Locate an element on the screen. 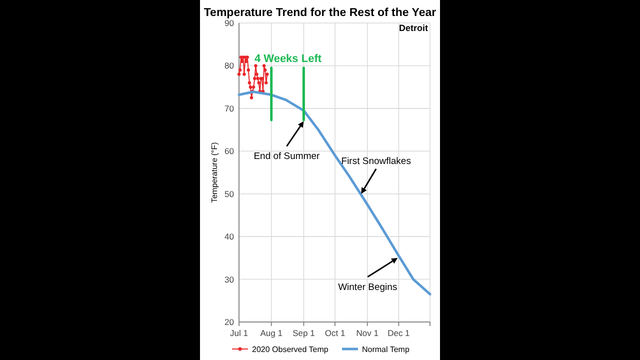 This screenshot has width=640, height=360. annotation: End of Summer is located at coordinates (287, 156).